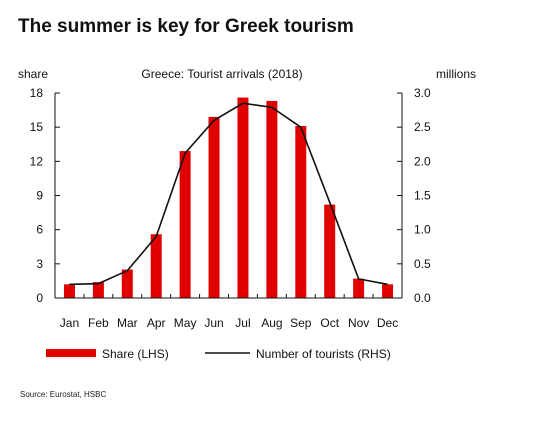 This screenshot has width=555, height=423. I want to click on legend: Share (LHS) Number of tourists (RHS), so click(218, 354).